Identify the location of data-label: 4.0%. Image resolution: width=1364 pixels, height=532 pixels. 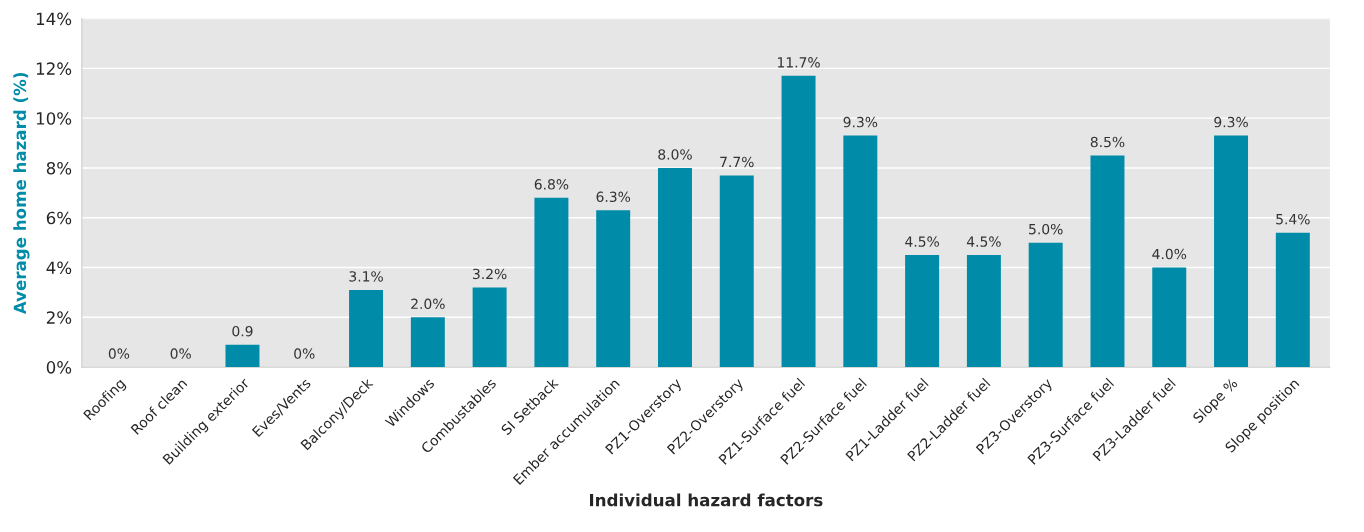
(1169, 254).